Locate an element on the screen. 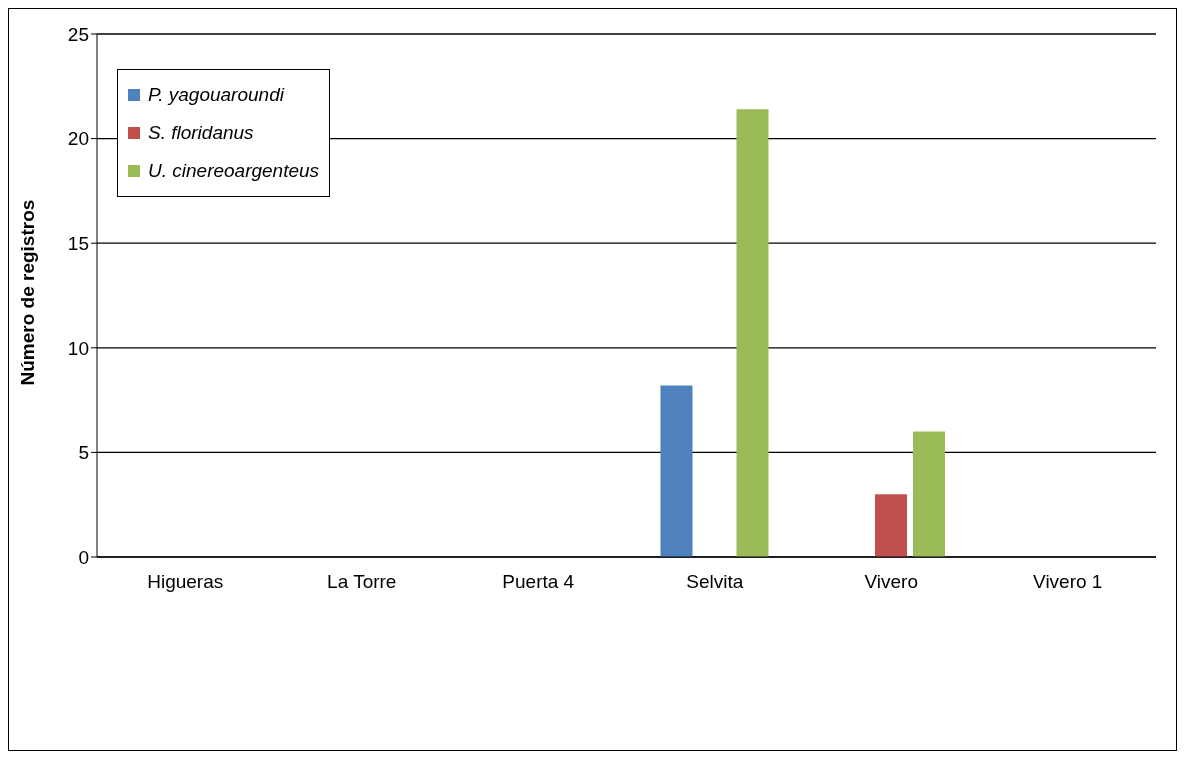 Image resolution: width=1185 pixels, height=759 pixels. legend-label: S. floridanus is located at coordinates (201, 133).